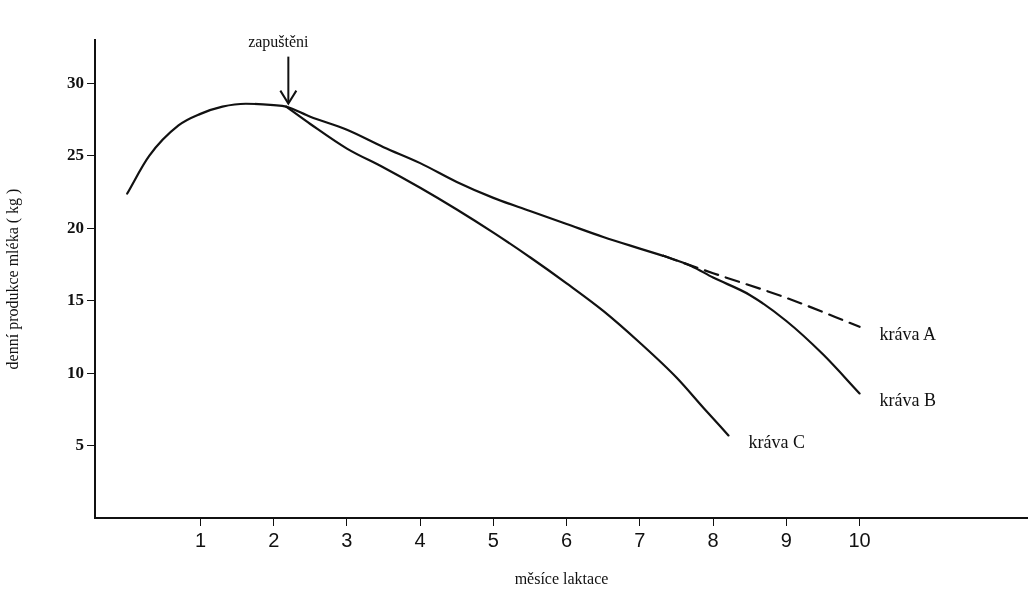 The height and width of the screenshot is (589, 1028). Describe the element at coordinates (75, 300) in the screenshot. I see `y-tick-label: 15` at that location.